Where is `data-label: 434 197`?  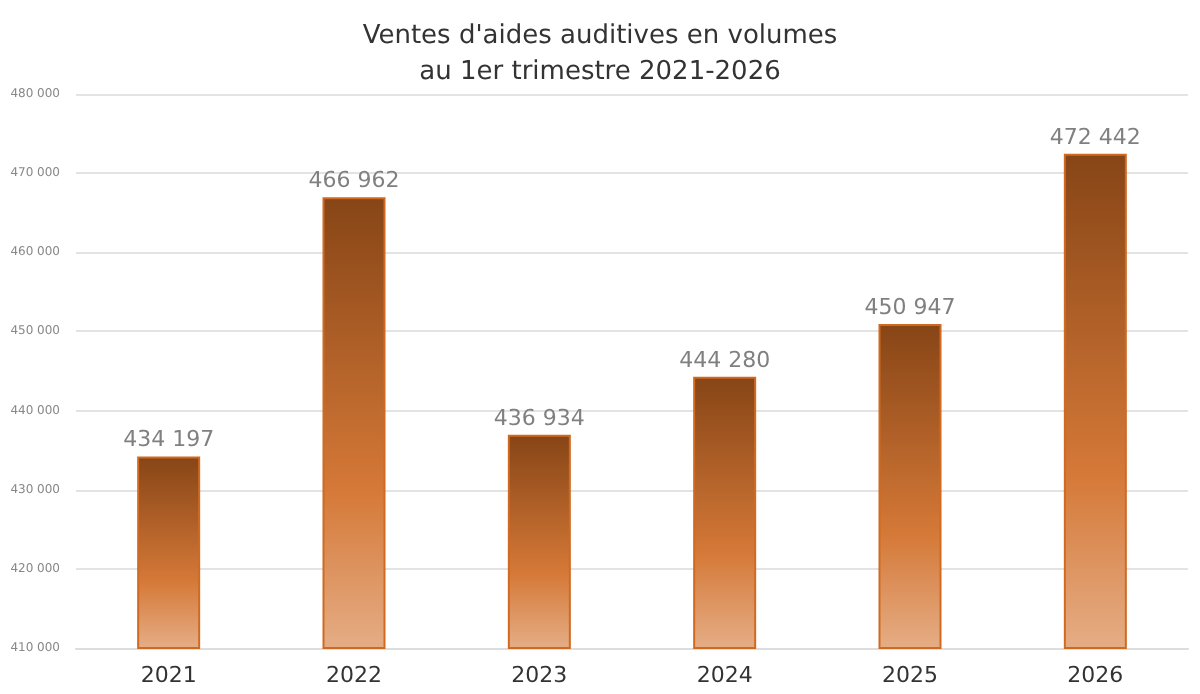
data-label: 434 197 is located at coordinates (169, 439).